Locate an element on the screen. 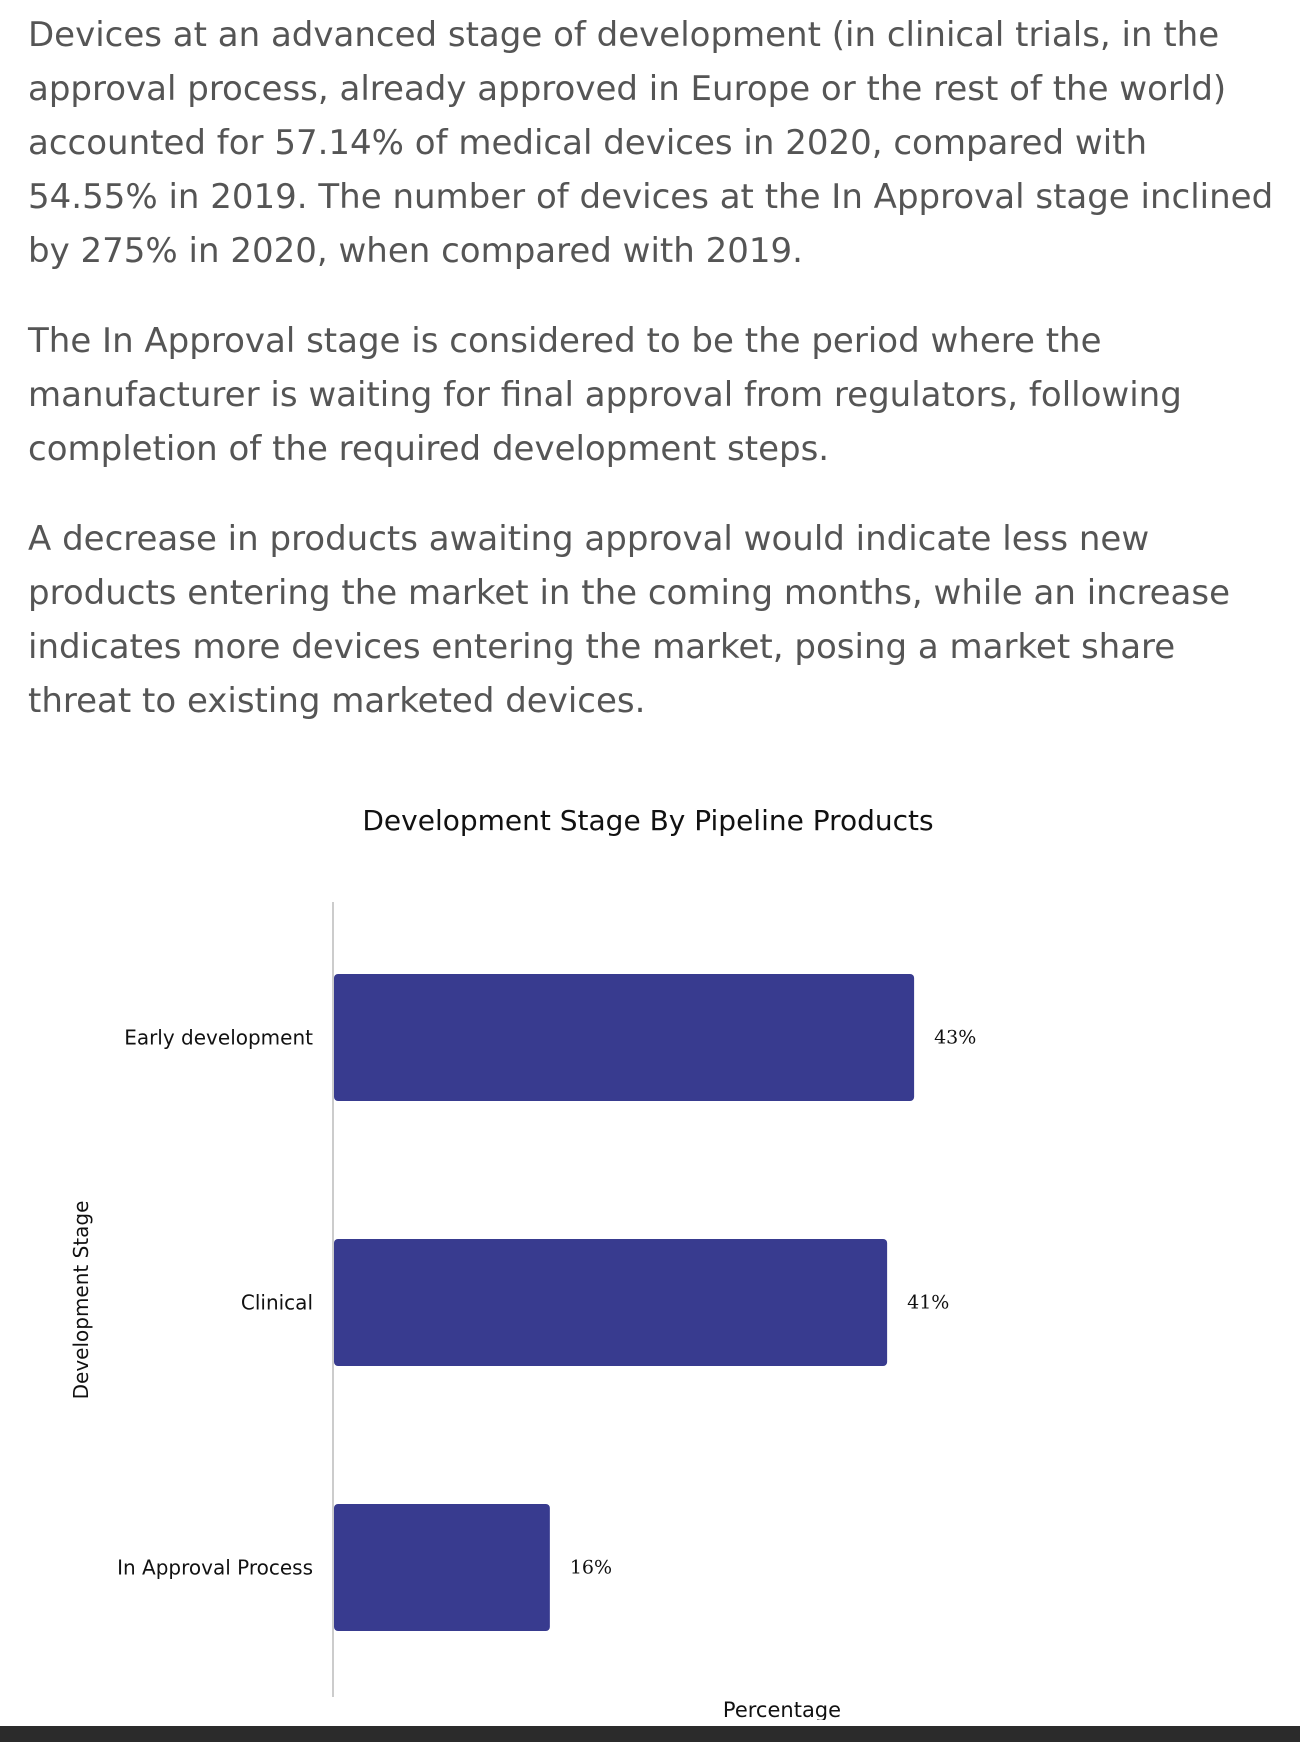 This screenshot has width=1300, height=1742. chart-title: Development Stage By Pipeline Products is located at coordinates (647, 820).